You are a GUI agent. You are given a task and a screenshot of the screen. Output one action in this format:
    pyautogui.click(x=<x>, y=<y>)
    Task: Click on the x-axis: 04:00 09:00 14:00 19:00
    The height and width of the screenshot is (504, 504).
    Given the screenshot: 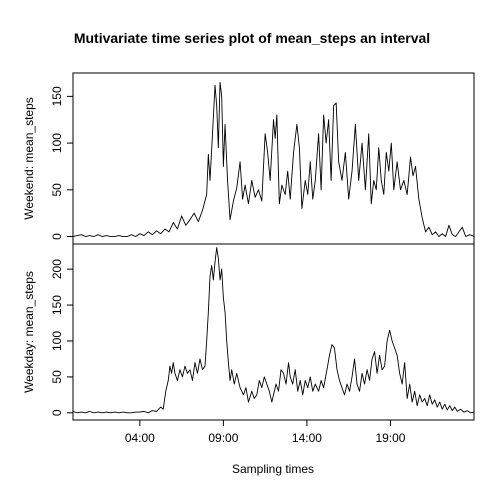 What is the action you would take?
    pyautogui.click(x=265, y=432)
    